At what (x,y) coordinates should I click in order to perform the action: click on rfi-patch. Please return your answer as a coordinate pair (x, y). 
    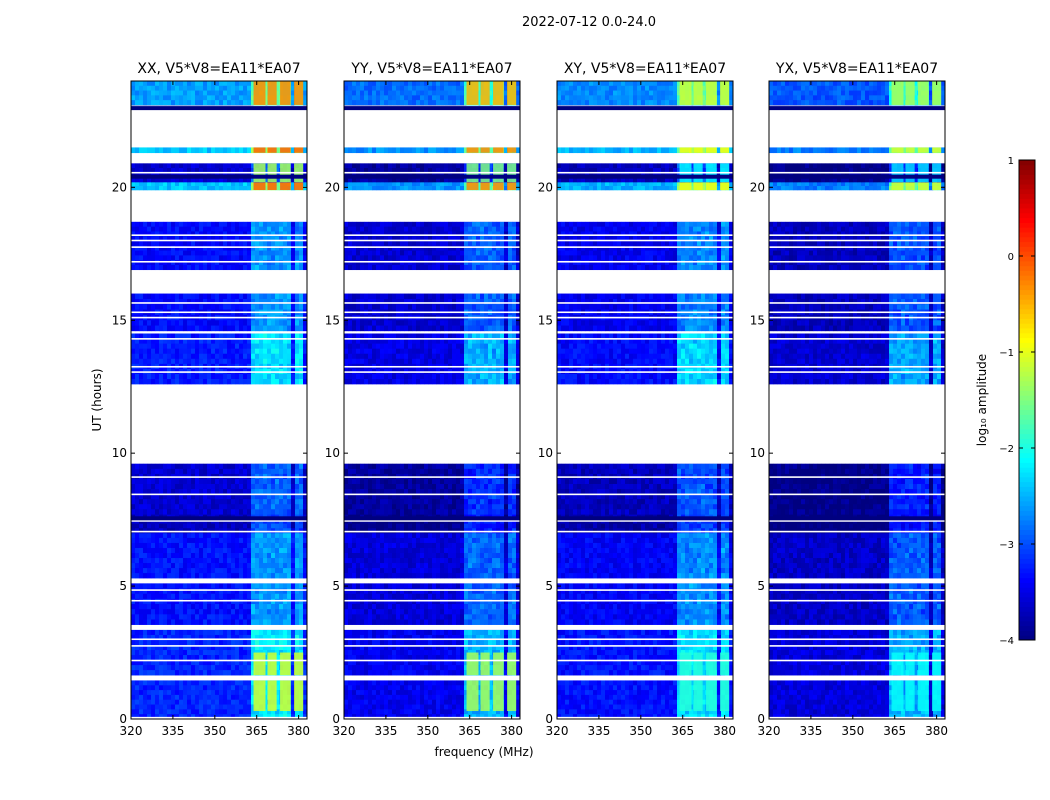
    Looking at the image, I should click on (485, 696).